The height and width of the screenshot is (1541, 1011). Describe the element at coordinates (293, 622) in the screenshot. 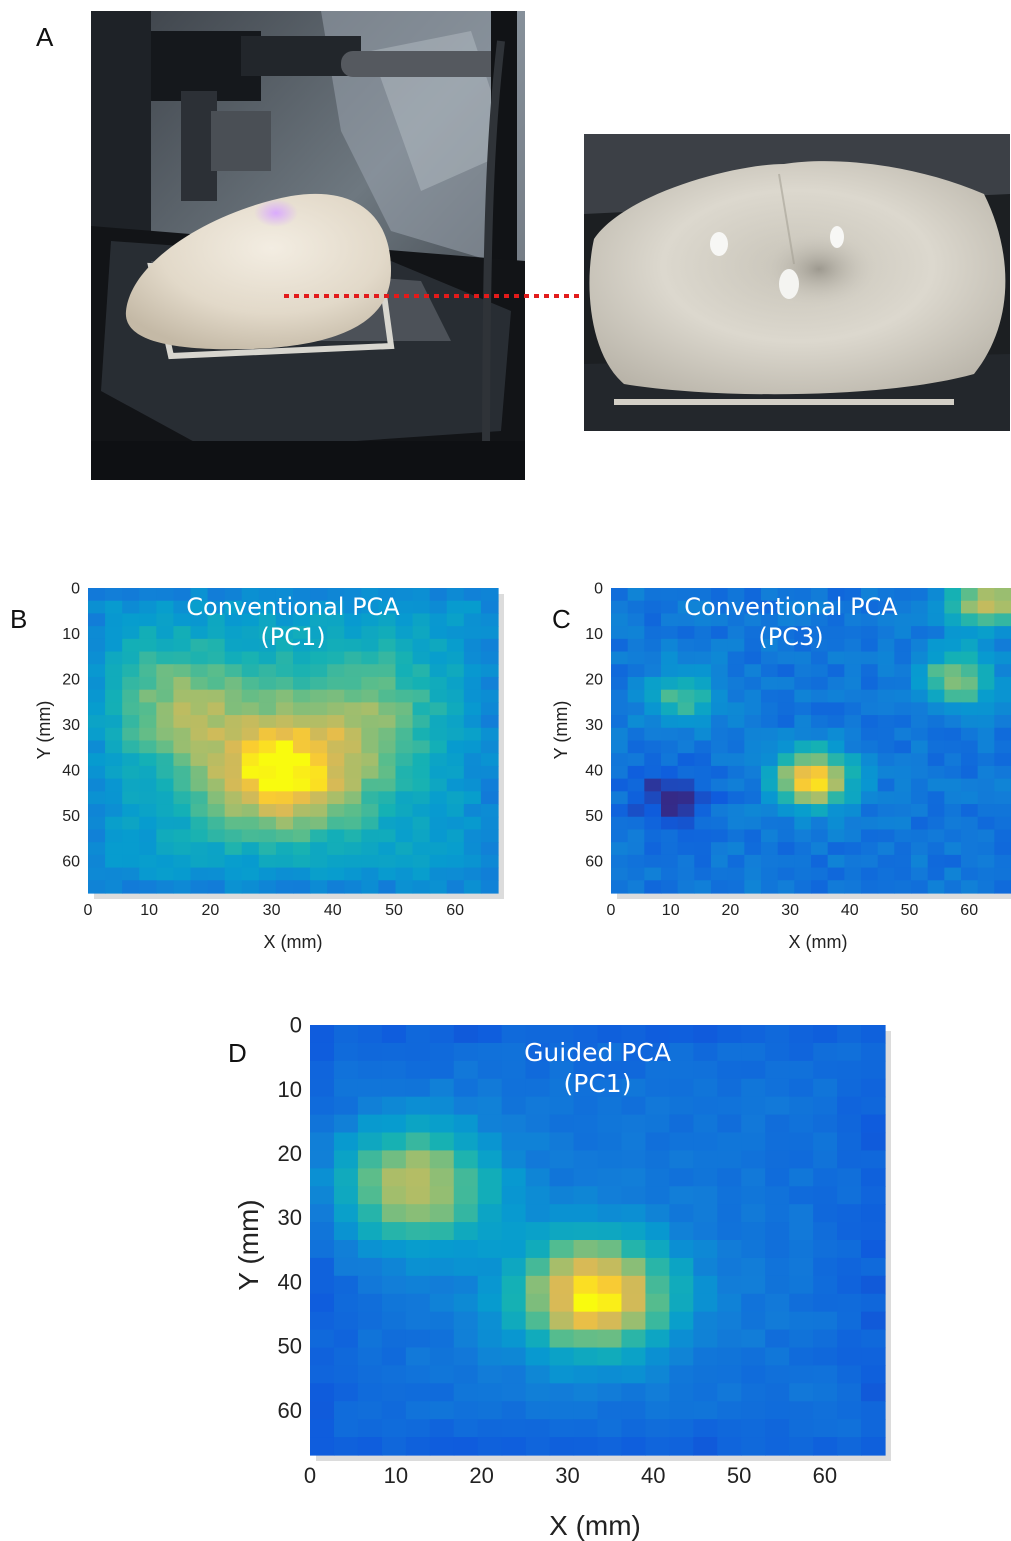

I see `heatmap-b-title-block: Conventional PCA (PC1)` at that location.